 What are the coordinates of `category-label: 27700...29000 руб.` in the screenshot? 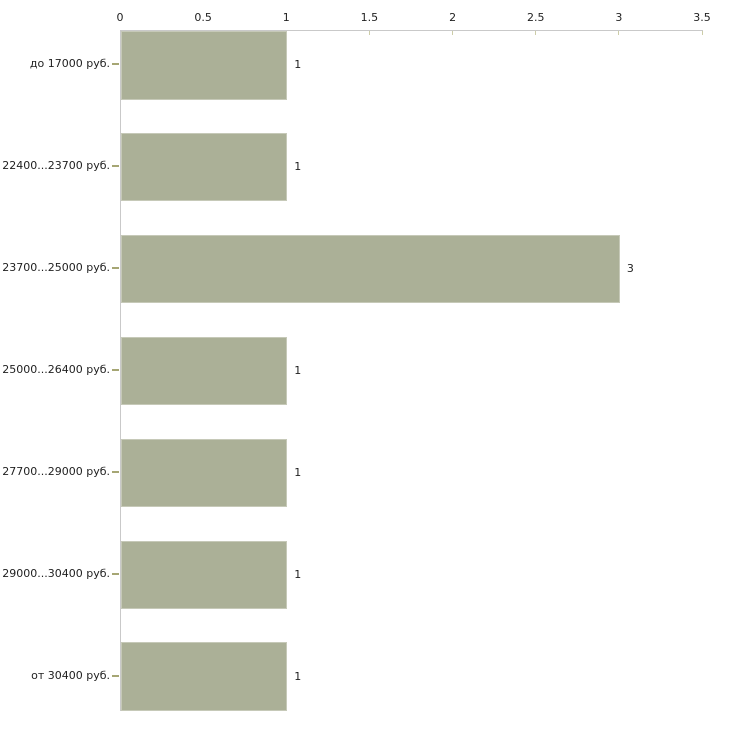 It's located at (56, 471).